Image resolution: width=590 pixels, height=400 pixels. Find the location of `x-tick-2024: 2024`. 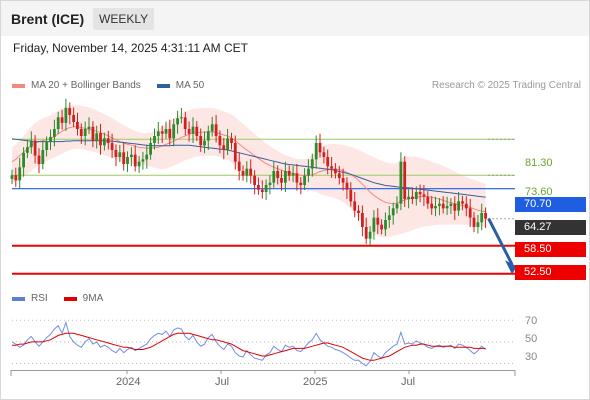

x-tick-2024: 2024 is located at coordinates (128, 382).